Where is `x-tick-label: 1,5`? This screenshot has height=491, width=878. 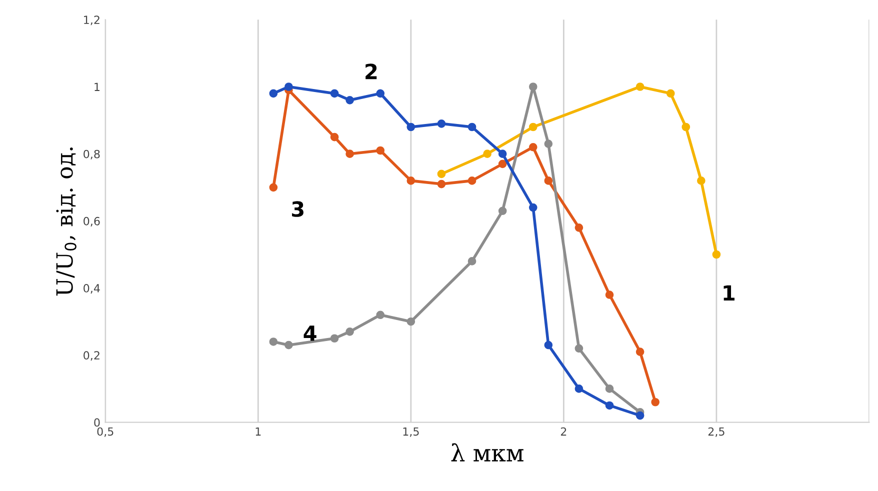 x-tick-label: 1,5 is located at coordinates (411, 432).